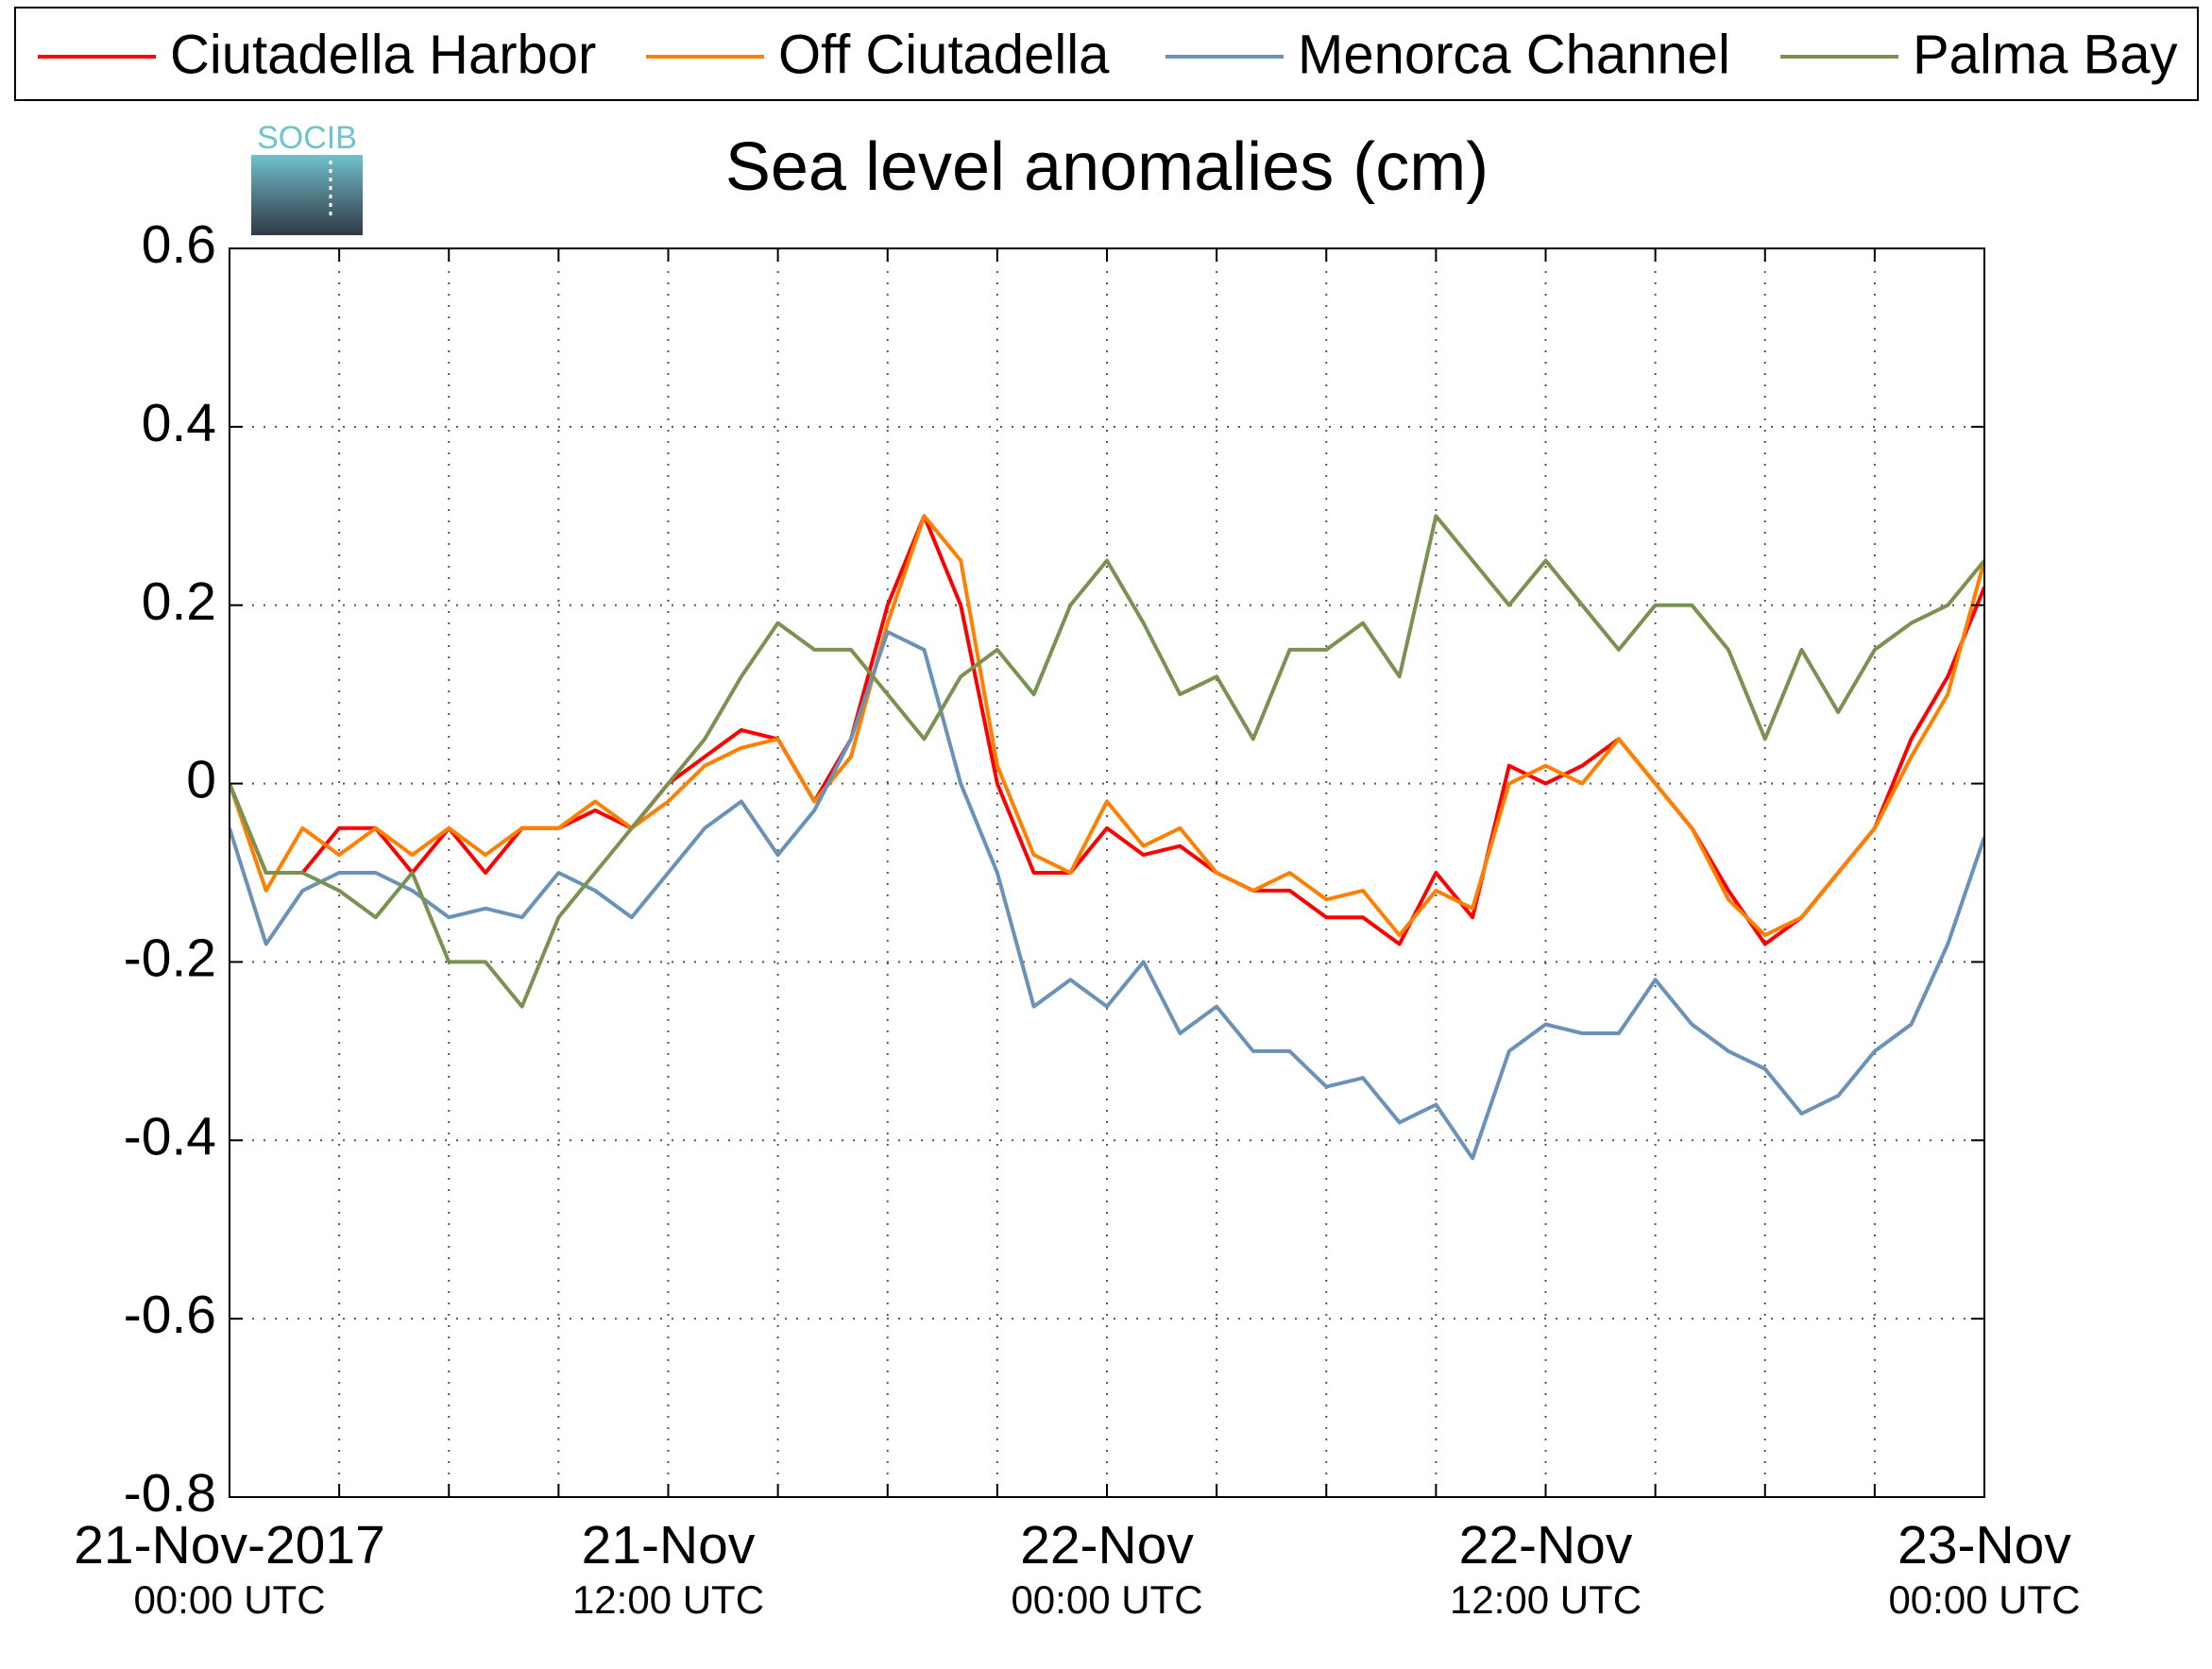 This screenshot has height=1669, width=2212. I want to click on chart-title: Sea level anomalies (cm), so click(1107, 167).